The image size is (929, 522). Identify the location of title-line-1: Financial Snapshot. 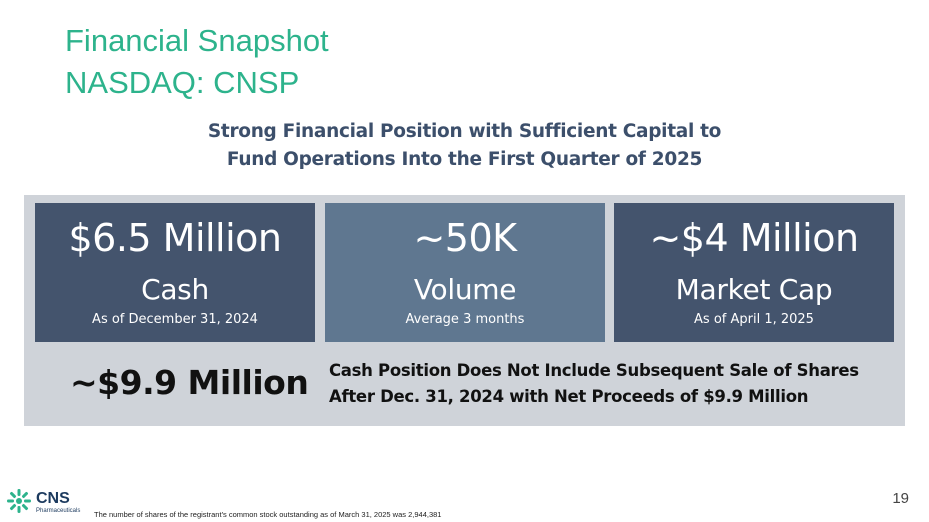
(197, 40).